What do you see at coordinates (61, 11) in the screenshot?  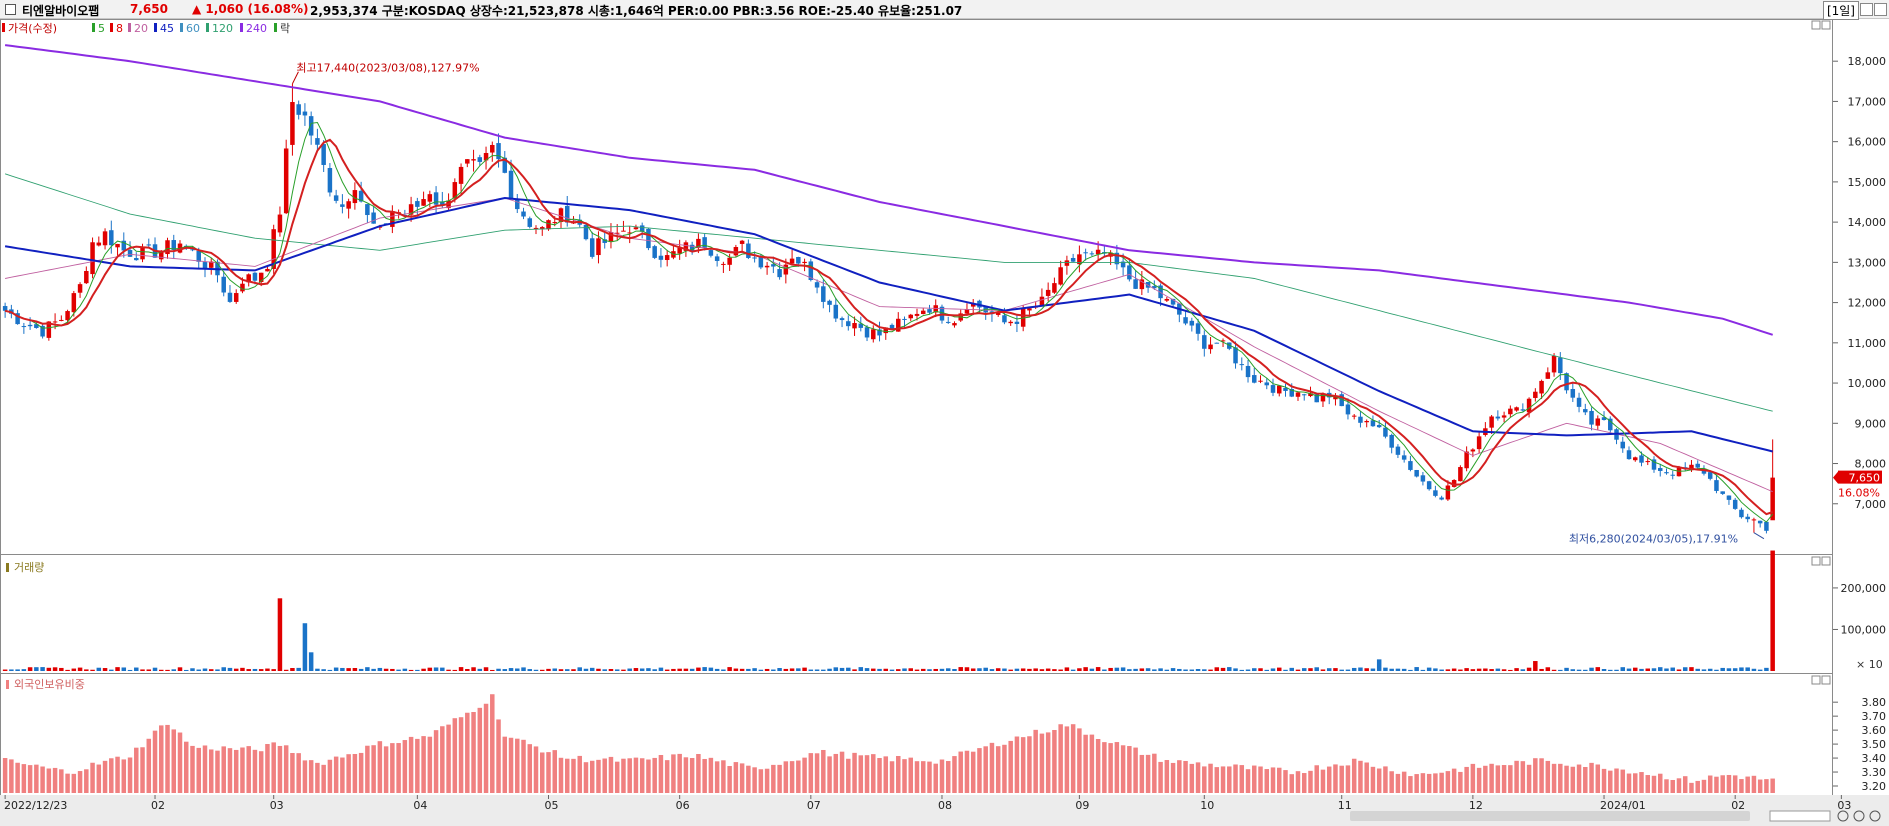 I see `stock-name: 티엔알바이오팹` at bounding box center [61, 11].